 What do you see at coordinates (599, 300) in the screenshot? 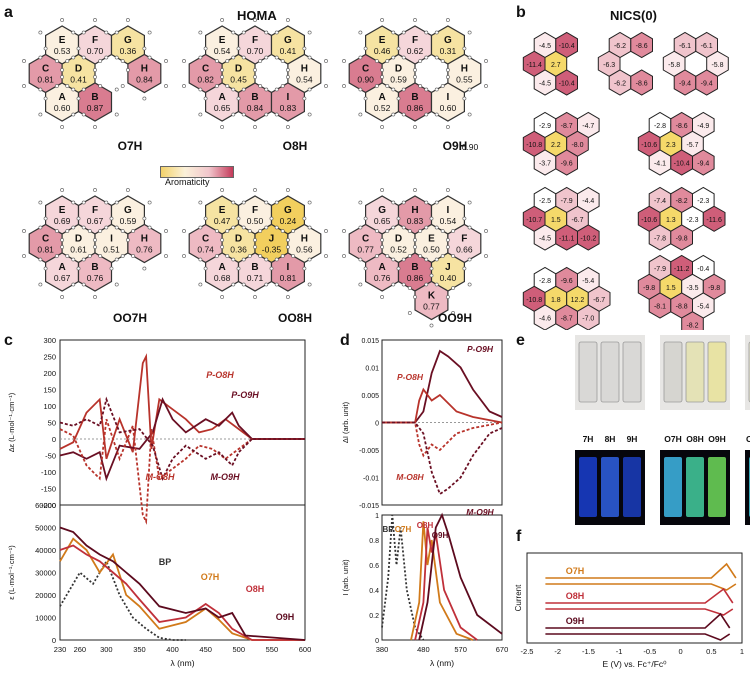
I see `nics-value: -6.7` at bounding box center [599, 300].